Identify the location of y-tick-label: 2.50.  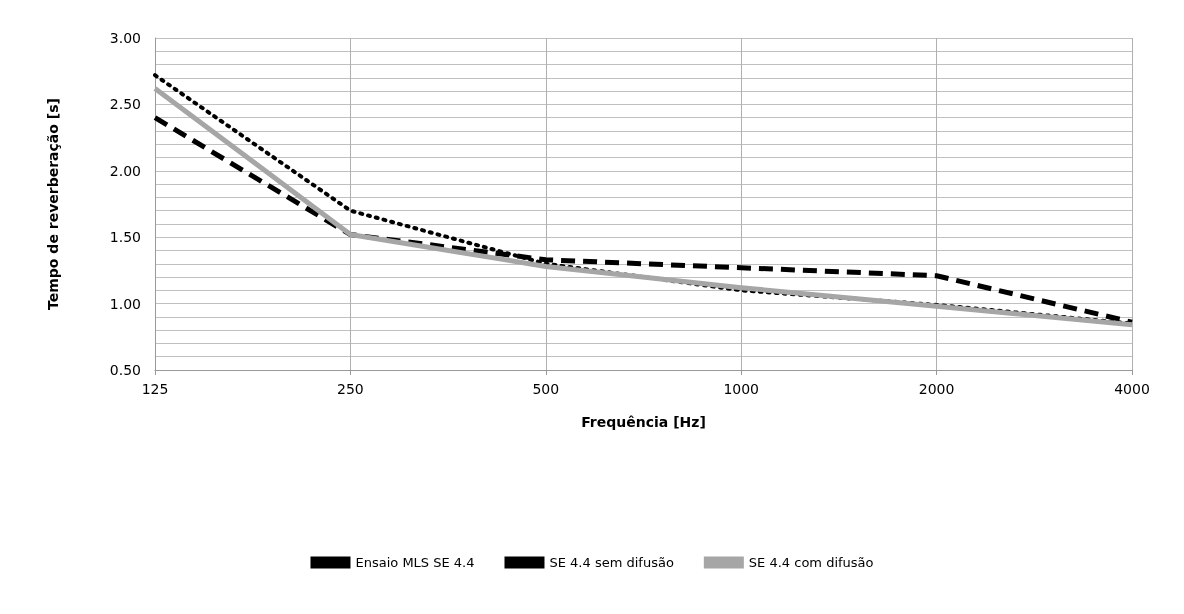
(125, 104).